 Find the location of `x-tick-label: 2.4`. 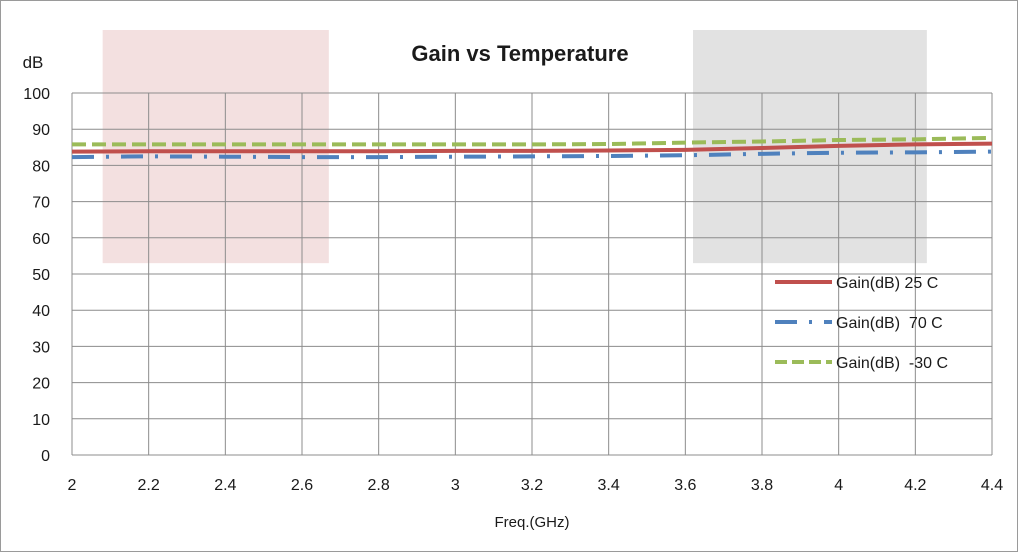

x-tick-label: 2.4 is located at coordinates (225, 485).